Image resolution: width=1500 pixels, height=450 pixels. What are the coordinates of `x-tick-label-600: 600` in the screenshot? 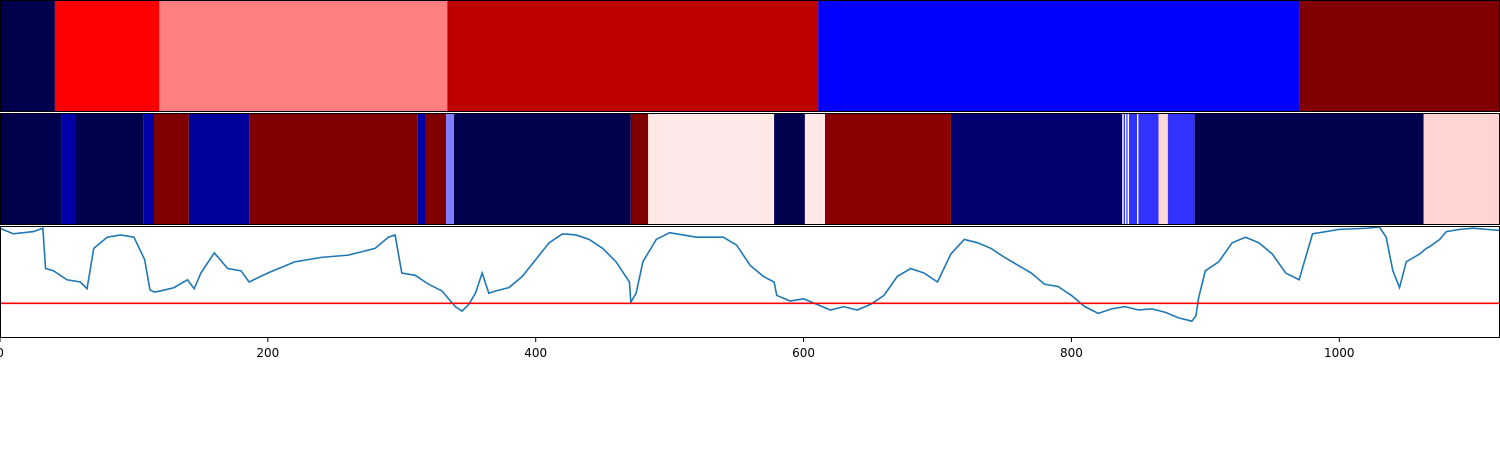 It's located at (803, 353).